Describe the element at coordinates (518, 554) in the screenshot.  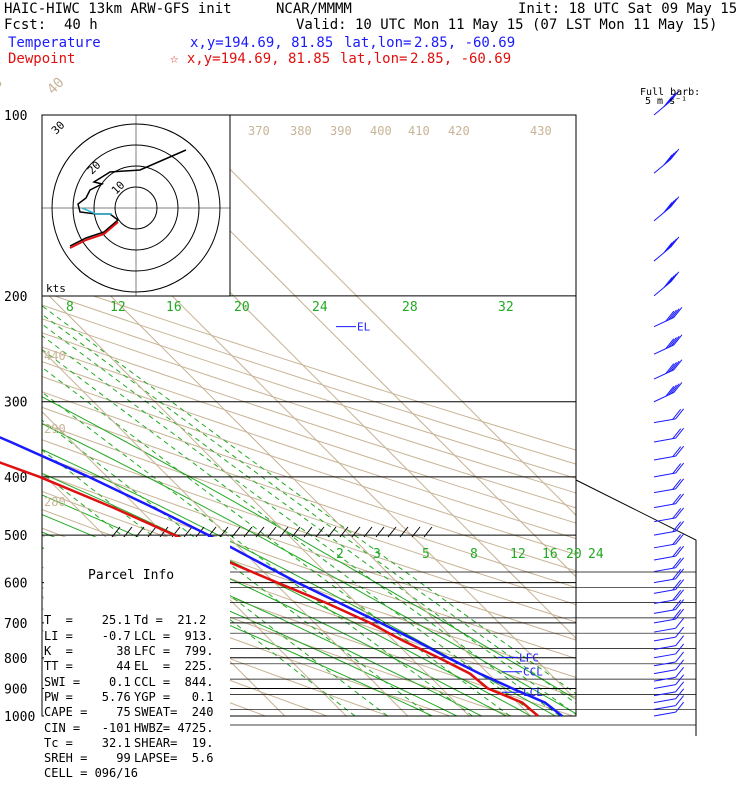
I see `mixing-ratio-label: 12` at that location.